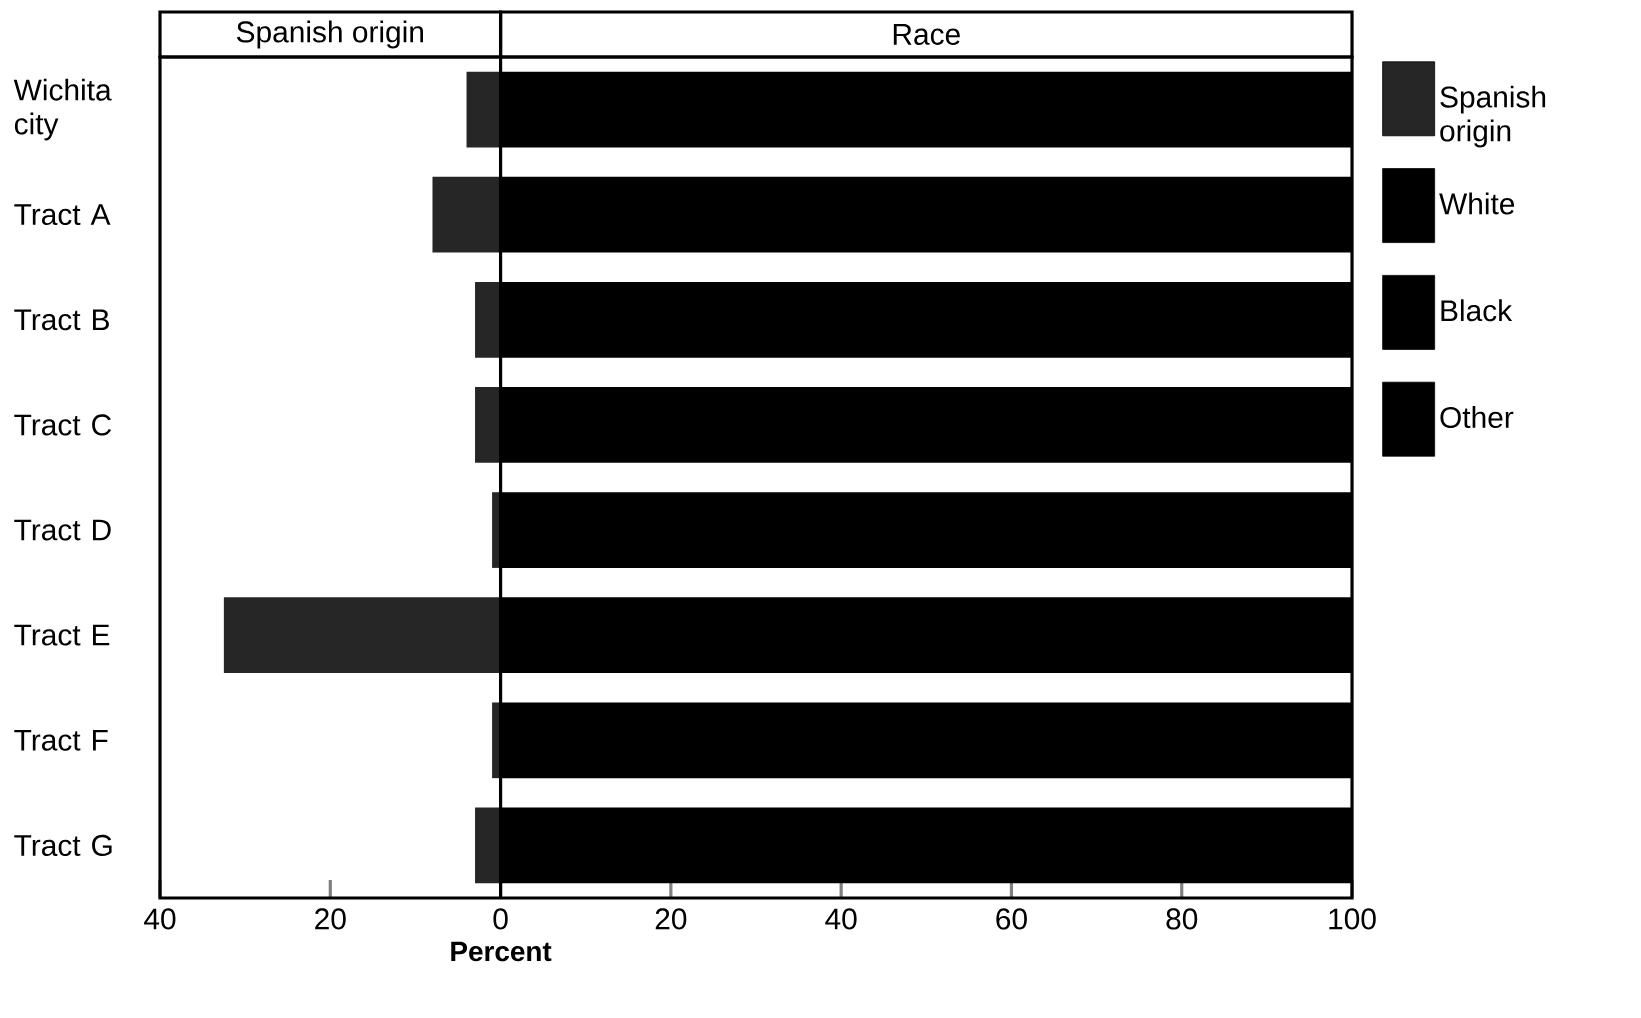 This screenshot has height=1018, width=1641. Describe the element at coordinates (1182, 919) in the screenshot. I see `x-tick-label: 80` at that location.